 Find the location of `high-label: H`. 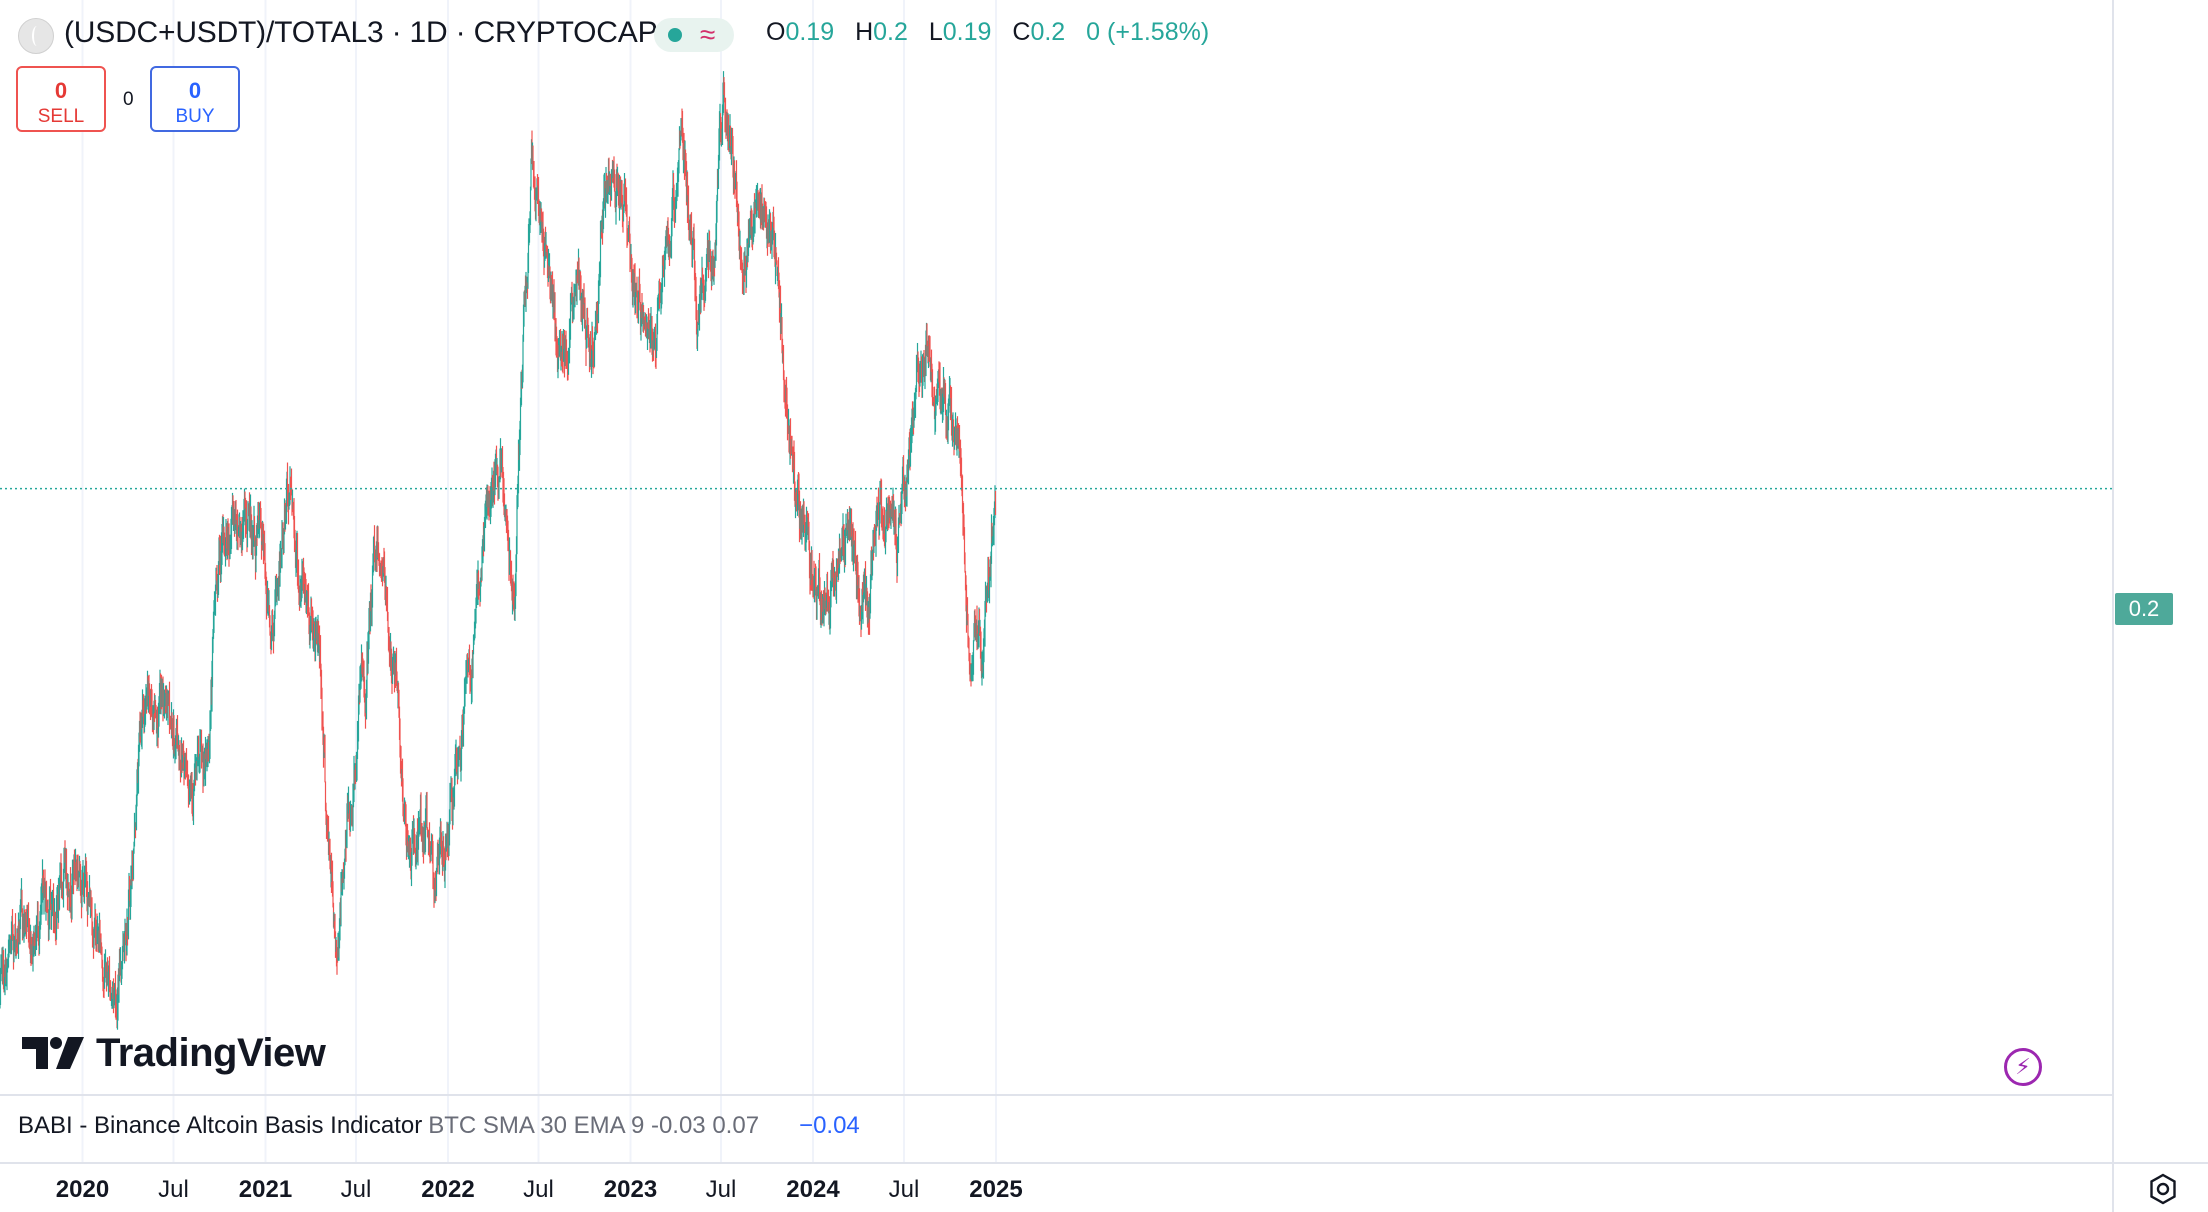

high-label: H is located at coordinates (864, 32).